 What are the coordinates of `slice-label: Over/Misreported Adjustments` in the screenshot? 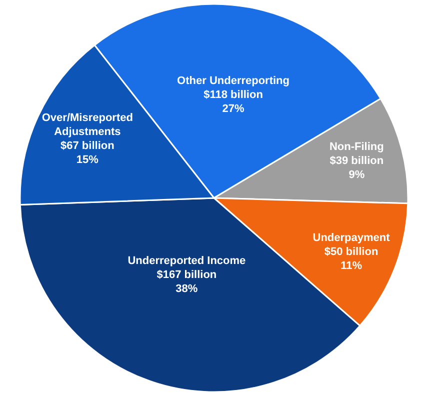 It's located at (87, 125).